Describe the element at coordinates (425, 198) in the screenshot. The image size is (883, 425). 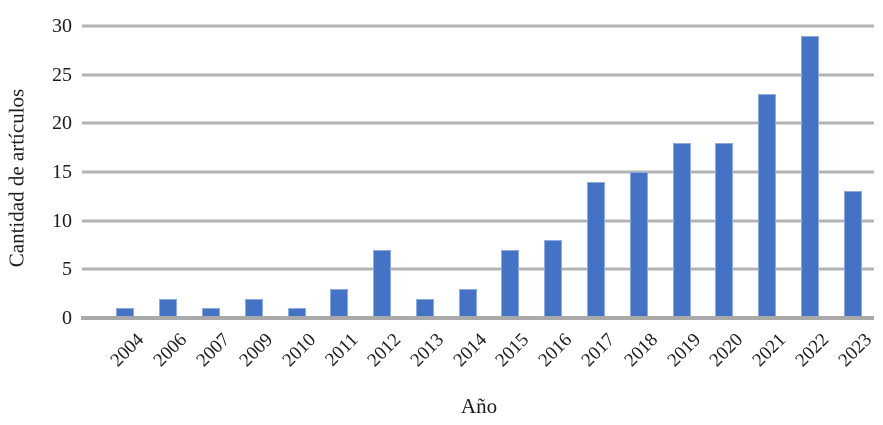
I see `category-slot-2013: 2013` at that location.